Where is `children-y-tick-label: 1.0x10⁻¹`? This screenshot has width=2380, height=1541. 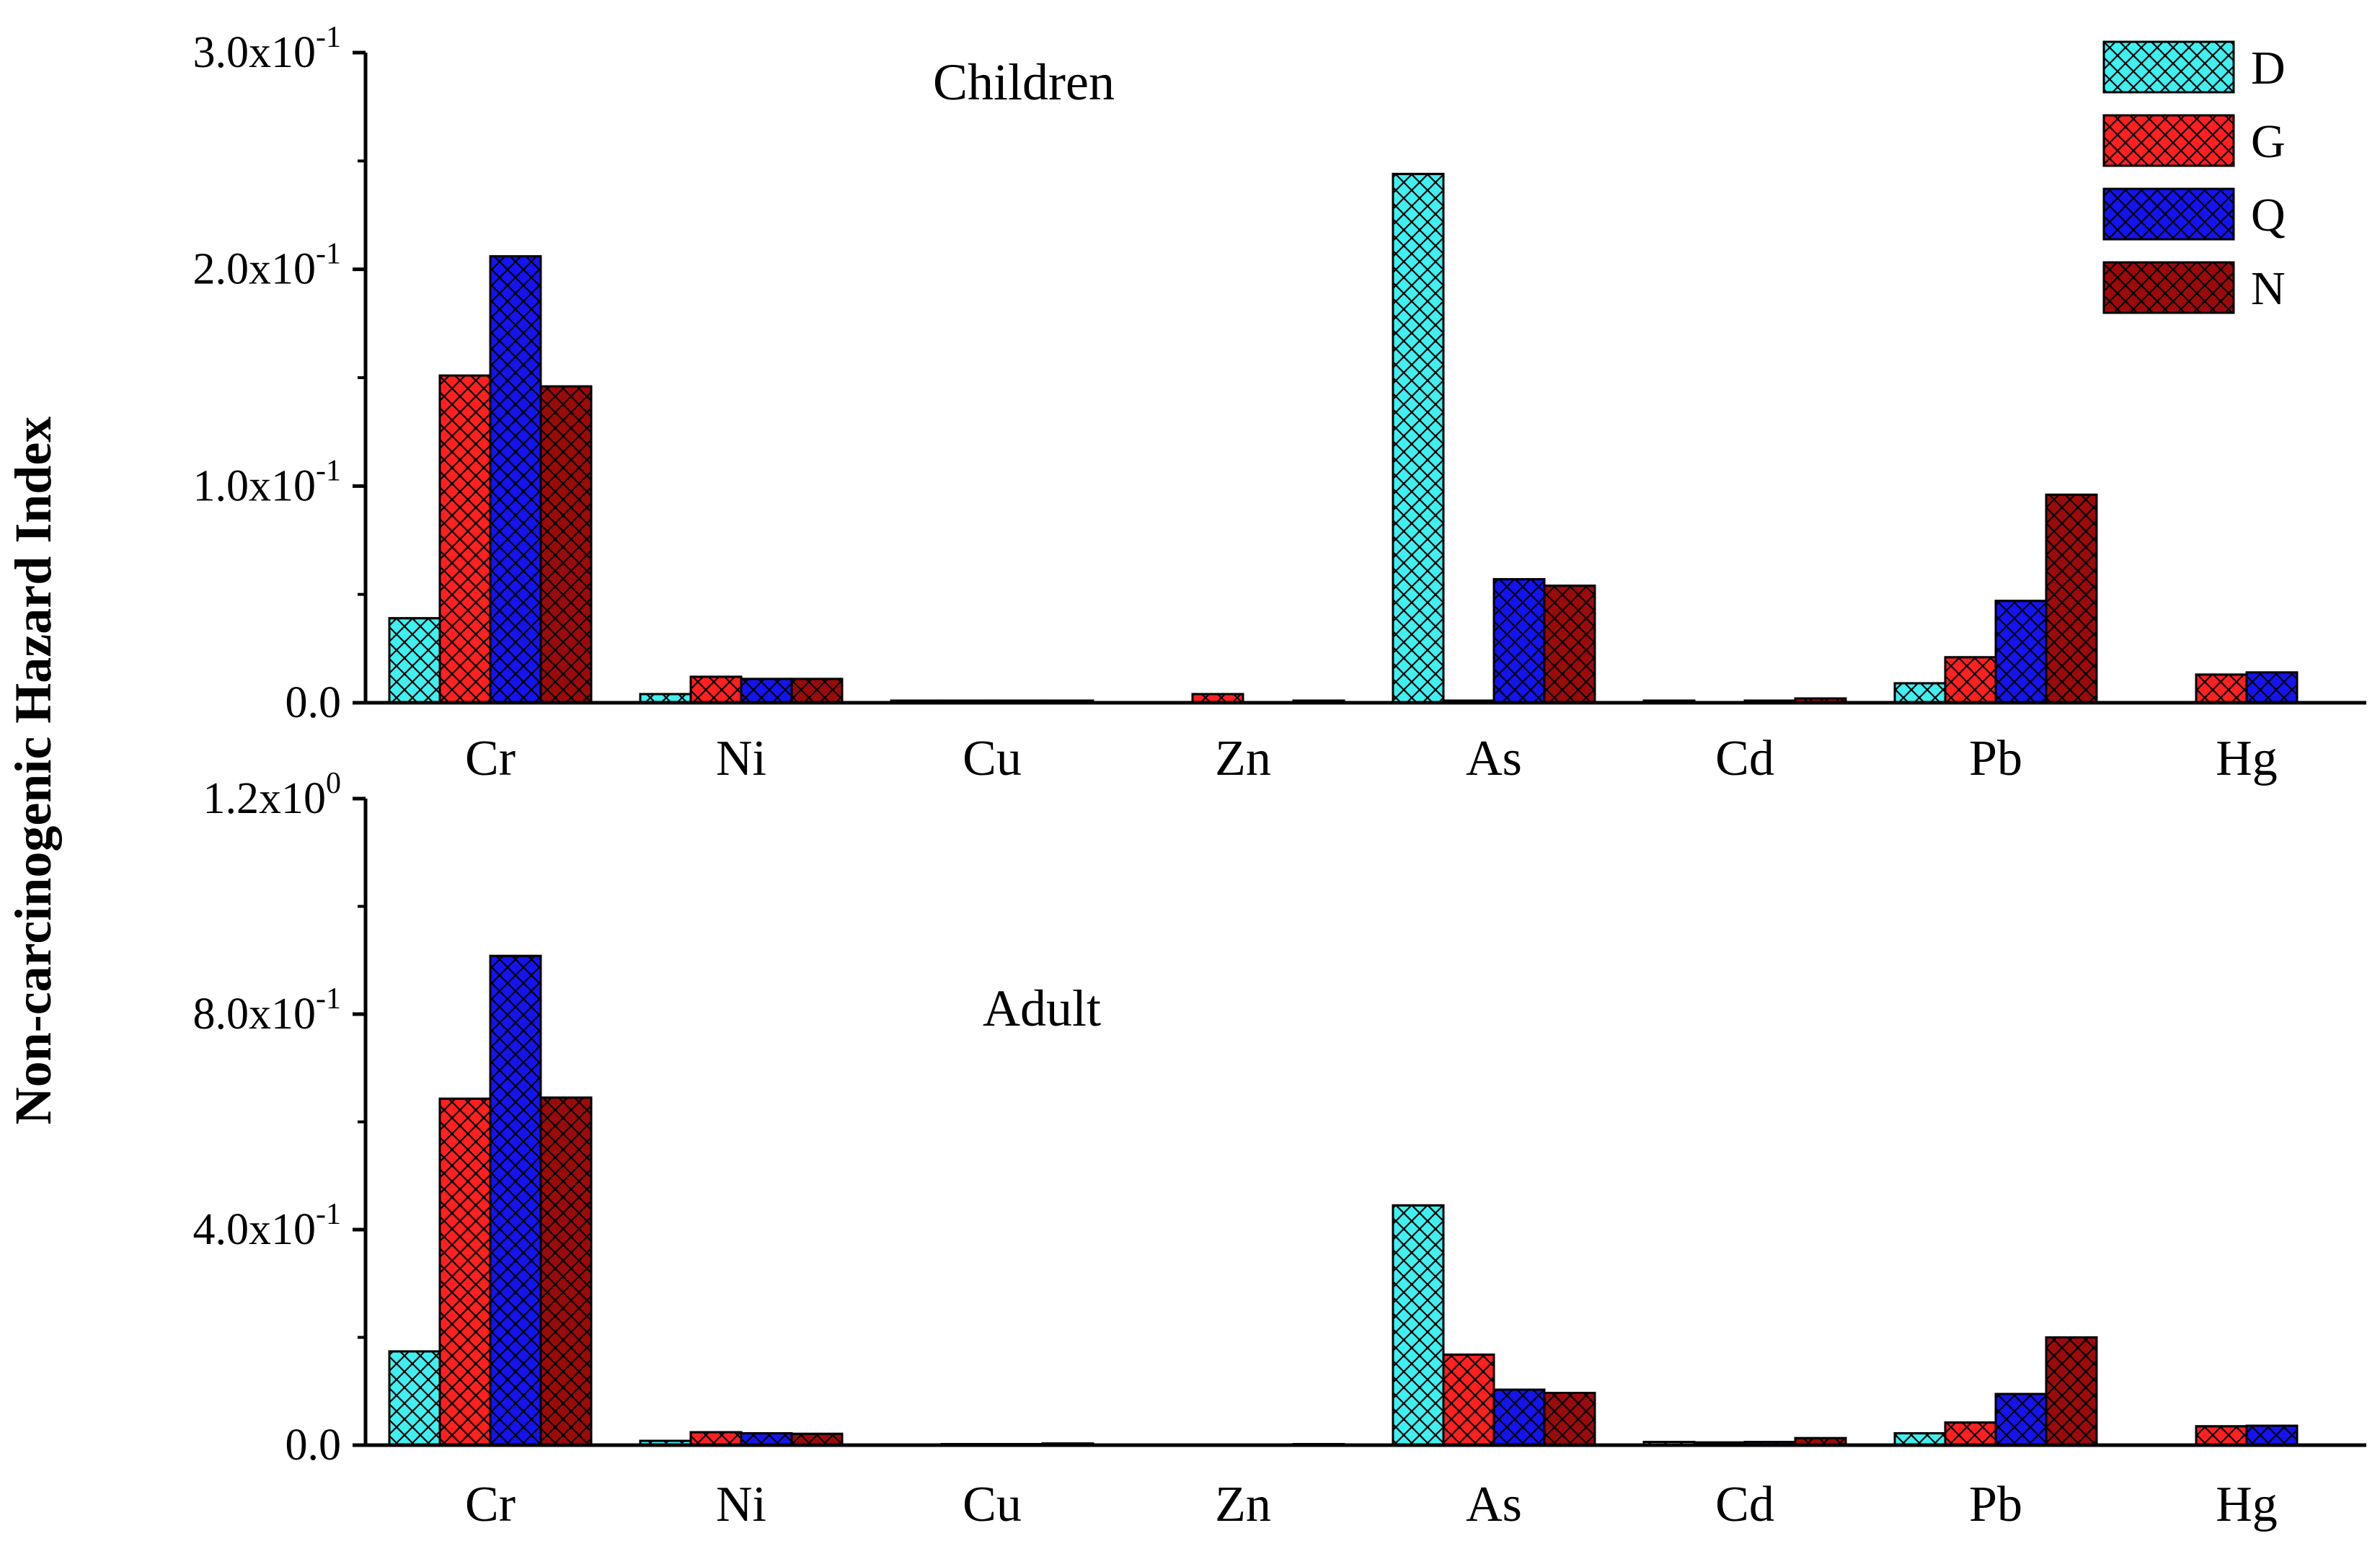 children-y-tick-label: 1.0x10⁻¹ is located at coordinates (267, 482).